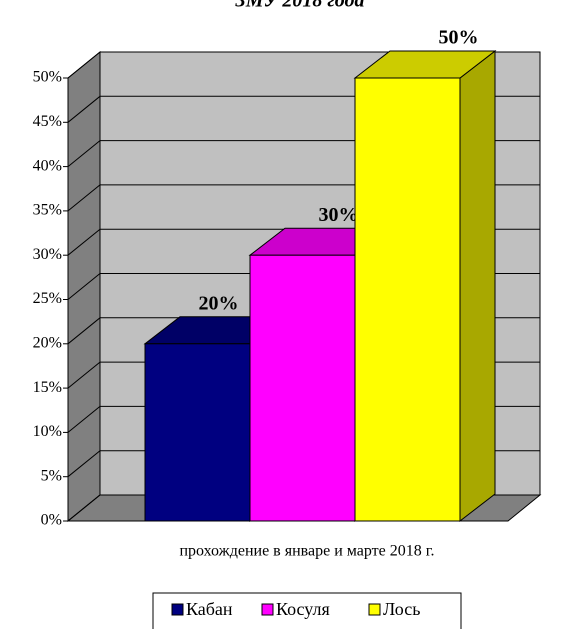 This screenshot has height=629, width=568. What do you see at coordinates (209, 609) in the screenshot?
I see `legend-label: Кабан` at bounding box center [209, 609].